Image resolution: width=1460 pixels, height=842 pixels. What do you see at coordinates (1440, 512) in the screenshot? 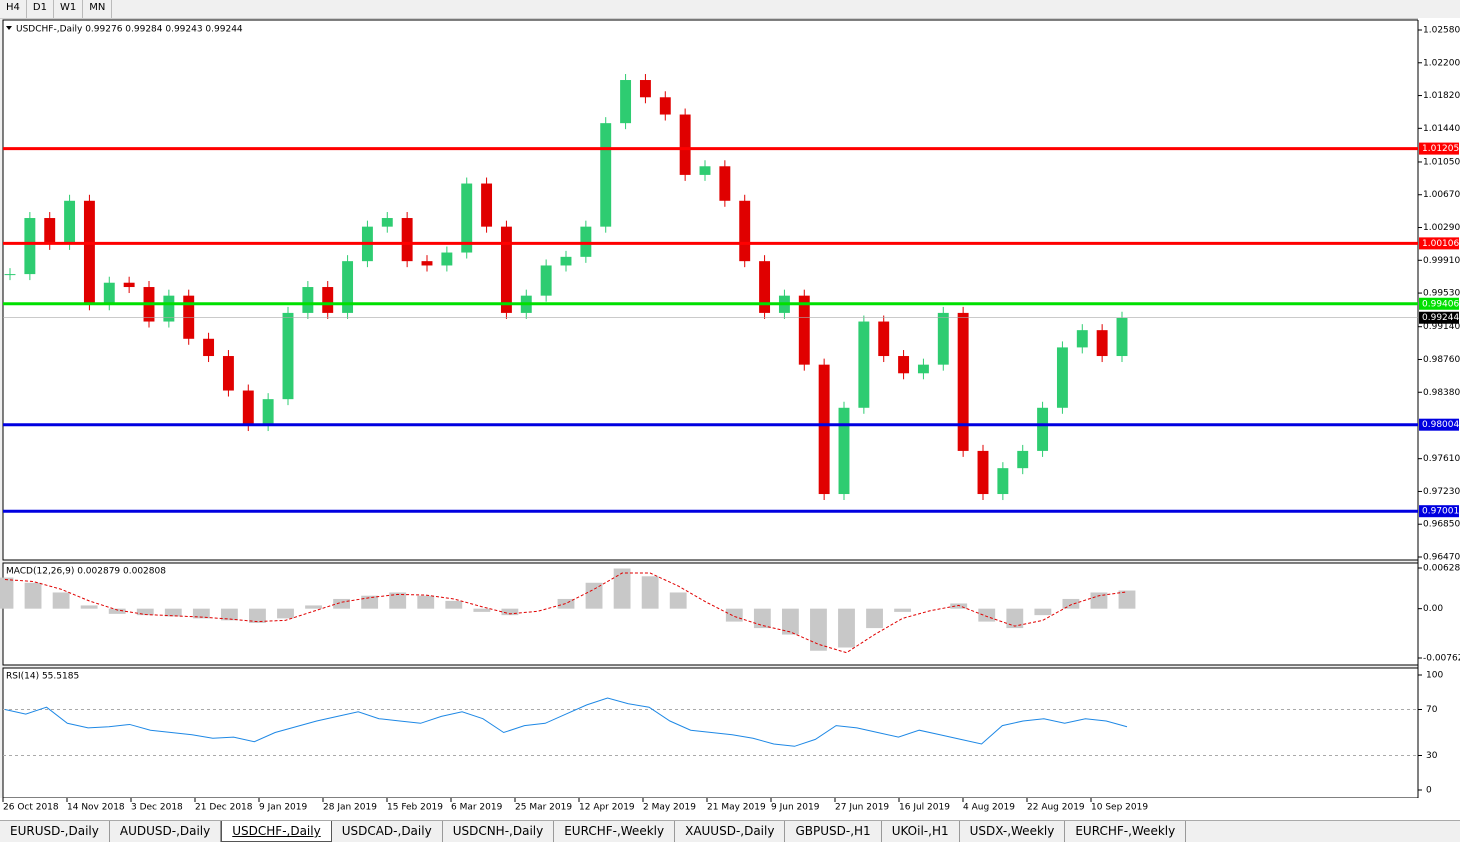
I see `level-label: 0.97001` at bounding box center [1440, 512].